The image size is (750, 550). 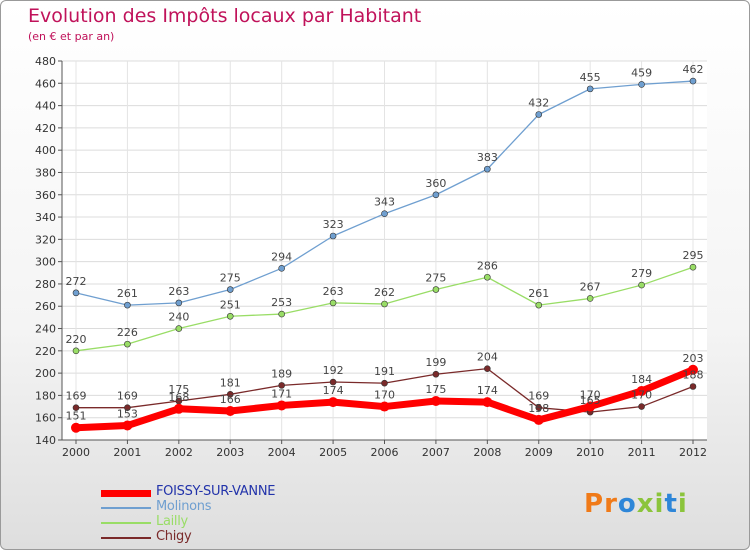 What do you see at coordinates (216, 491) in the screenshot?
I see `legend-label: FOISSY-SUR-VANNE` at bounding box center [216, 491].